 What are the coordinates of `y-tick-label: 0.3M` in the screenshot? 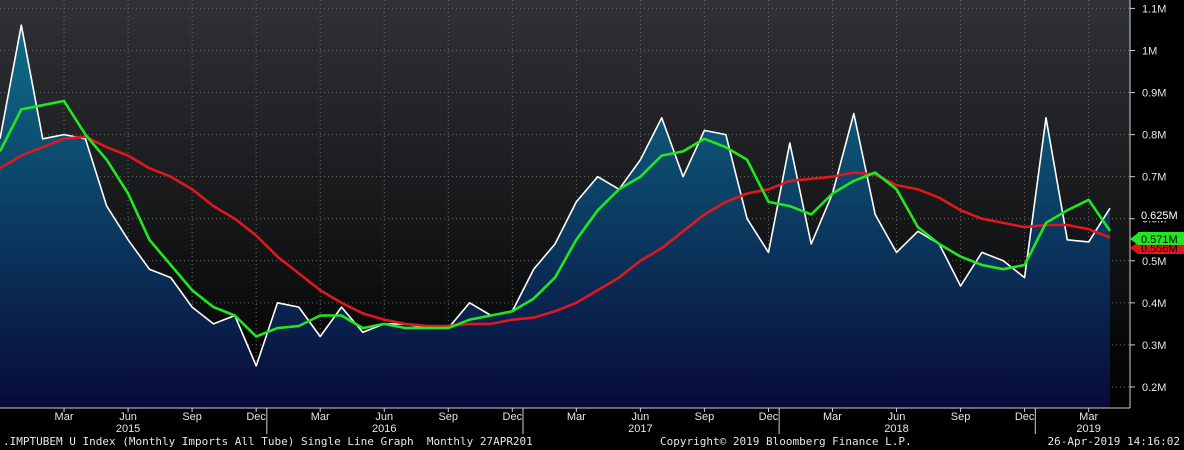 It's located at (1154, 346).